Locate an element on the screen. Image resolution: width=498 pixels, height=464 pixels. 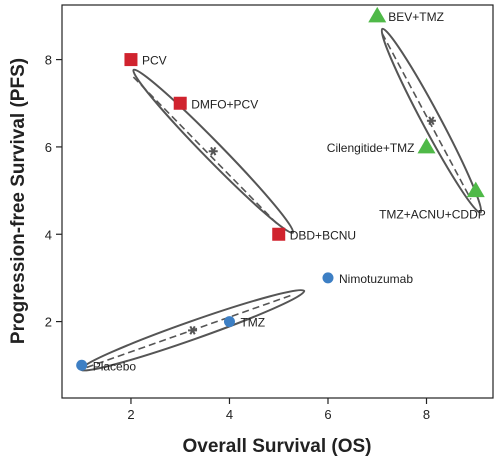
point-placebo is located at coordinates (82, 365).